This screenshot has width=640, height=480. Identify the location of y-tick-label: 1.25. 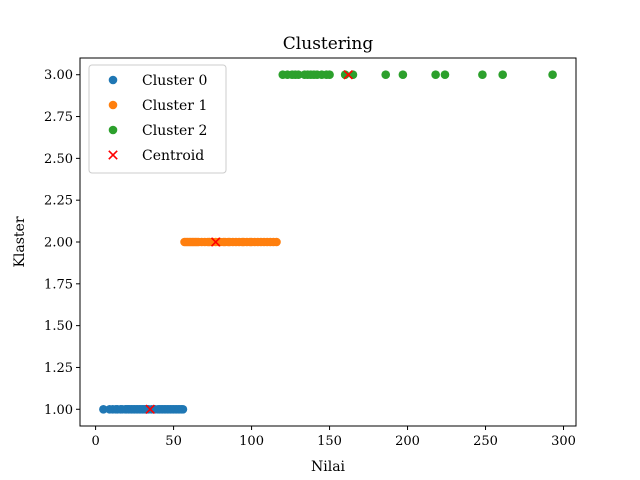
(58, 368).